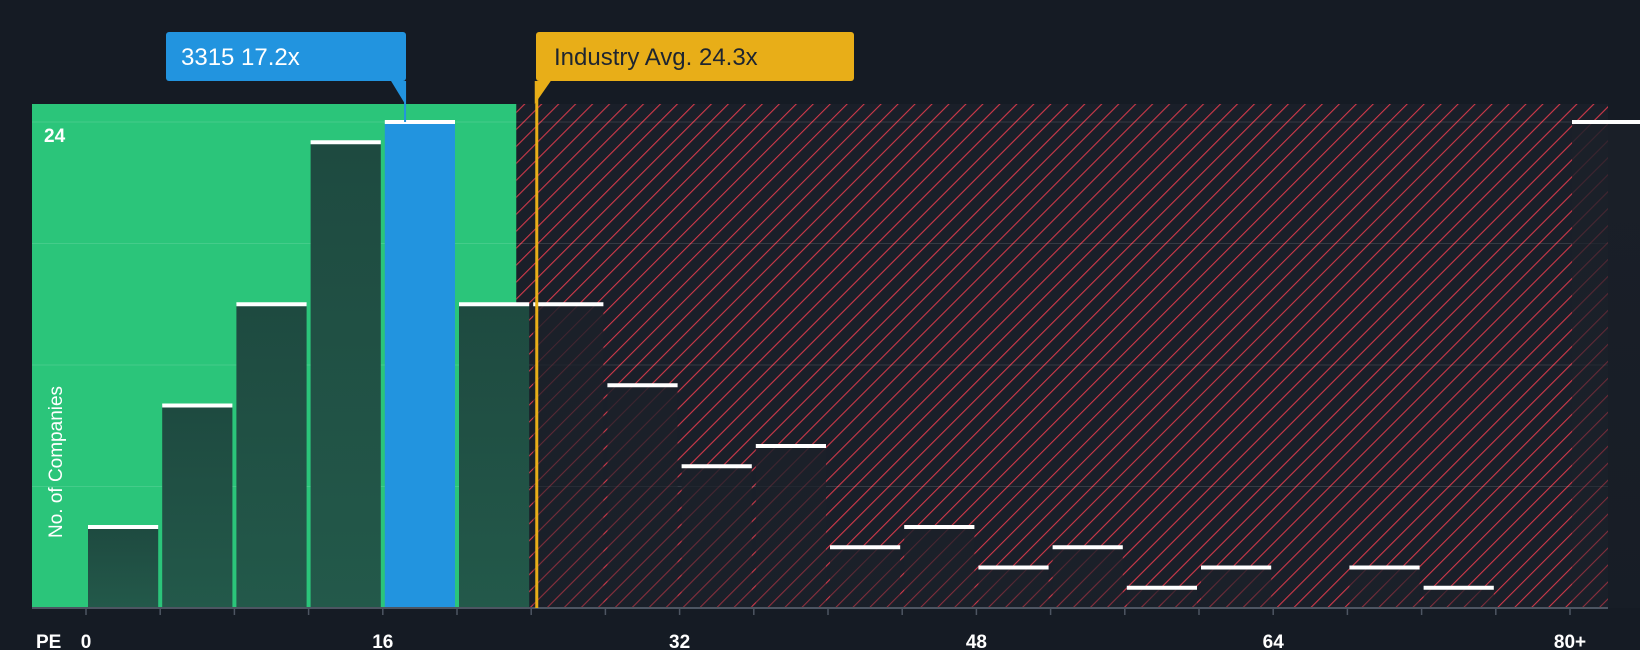 This screenshot has height=650, width=1640. I want to click on industry-avg-label-box, so click(695, 56).